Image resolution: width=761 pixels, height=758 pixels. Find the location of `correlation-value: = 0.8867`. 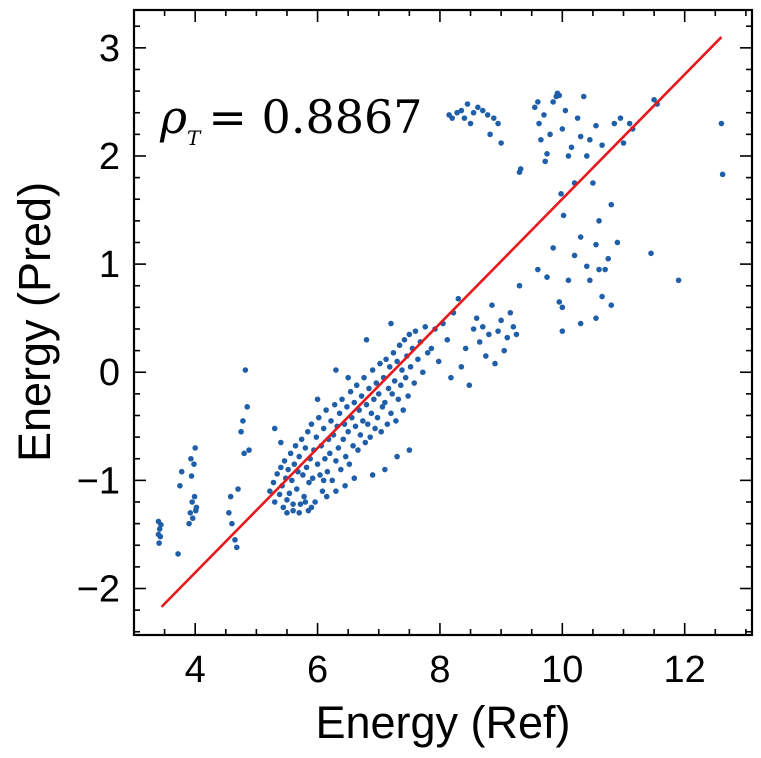

correlation-value: = 0.8867 is located at coordinates (315, 117).